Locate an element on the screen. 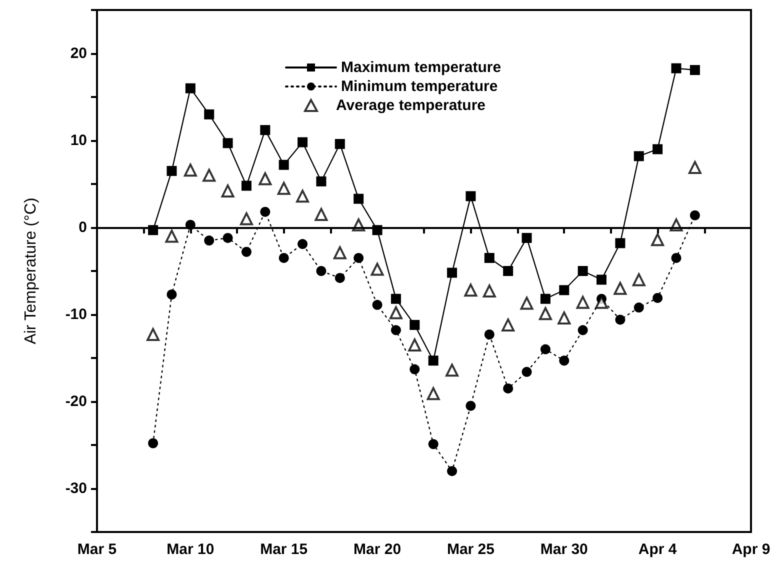  y-tick-label: 20 is located at coordinates (78, 53).